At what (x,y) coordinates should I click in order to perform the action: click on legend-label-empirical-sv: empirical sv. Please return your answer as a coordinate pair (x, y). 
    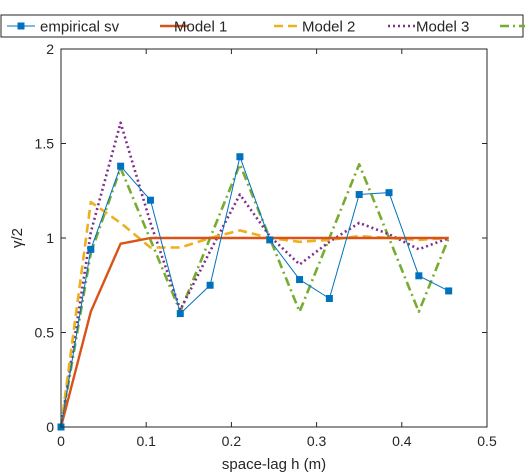
    Looking at the image, I should click on (80, 27).